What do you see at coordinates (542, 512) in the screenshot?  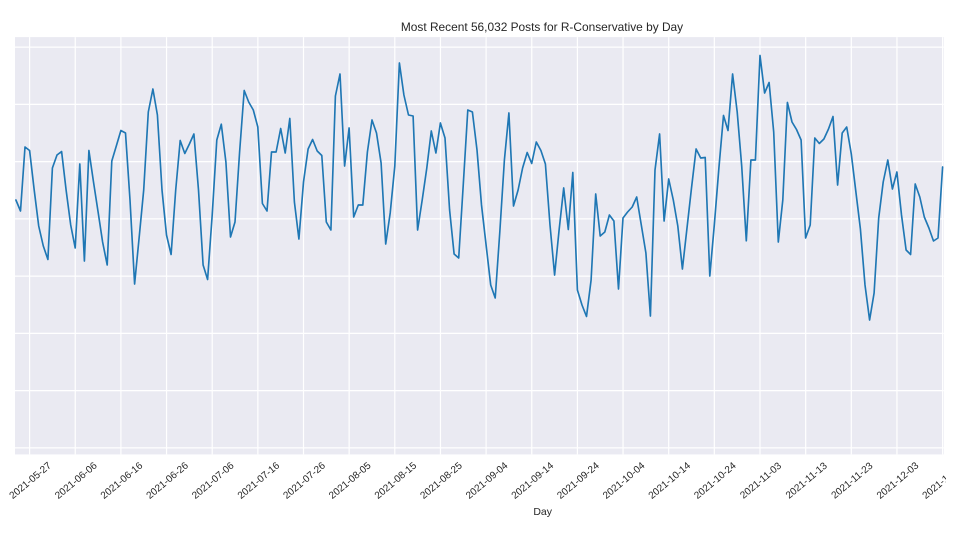 I see `svg-text: Day` at bounding box center [542, 512].